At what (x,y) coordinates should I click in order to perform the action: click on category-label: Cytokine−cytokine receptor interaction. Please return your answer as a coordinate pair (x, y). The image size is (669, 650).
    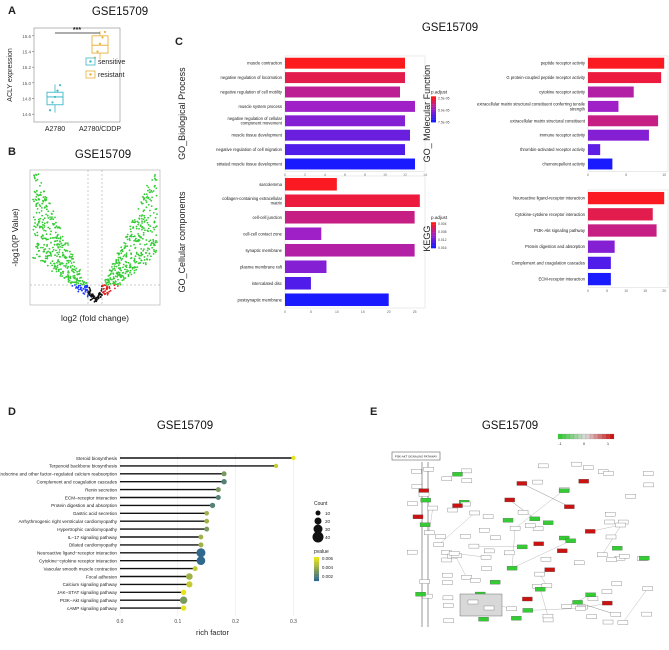
    Looking at the image, I should click on (78, 561).